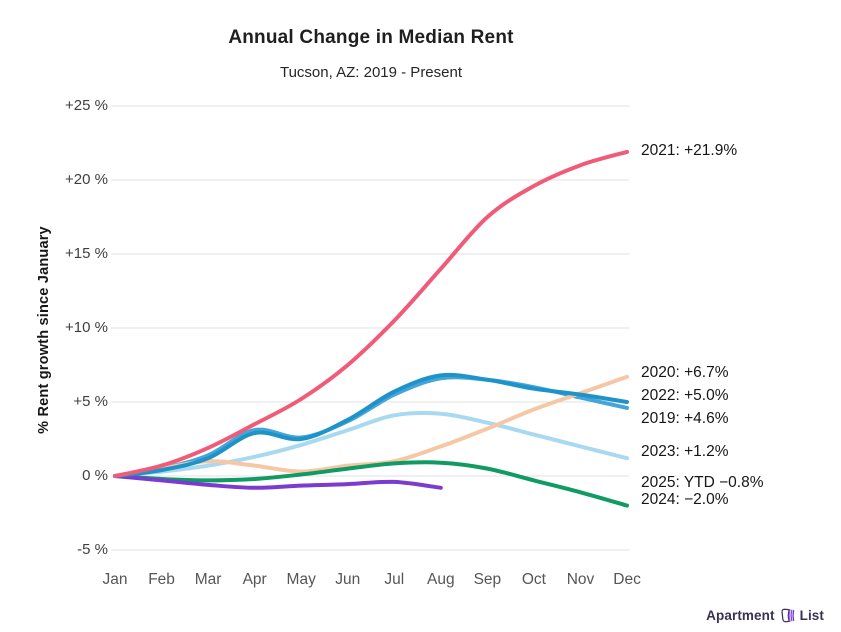 The height and width of the screenshot is (632, 841). I want to click on x-tick-label-nov: Nov, so click(580, 579).